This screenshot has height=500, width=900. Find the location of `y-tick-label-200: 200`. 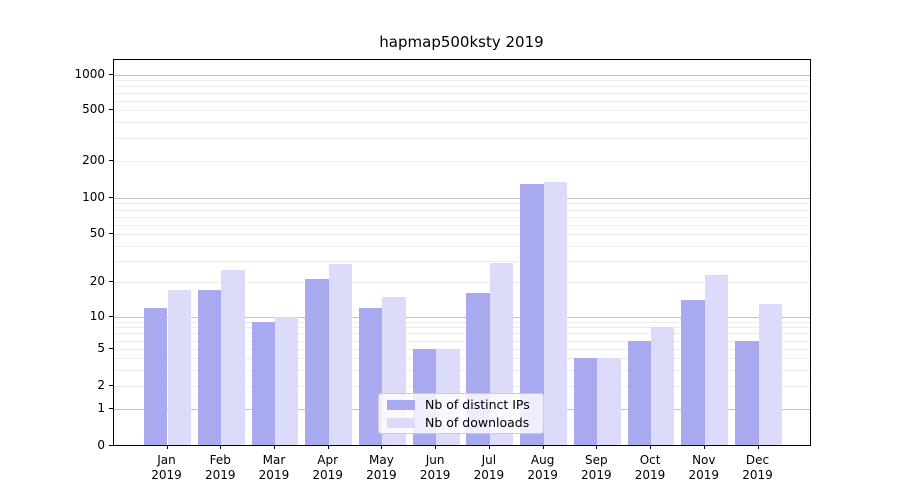

y-tick-label-200: 200 is located at coordinates (93, 160).